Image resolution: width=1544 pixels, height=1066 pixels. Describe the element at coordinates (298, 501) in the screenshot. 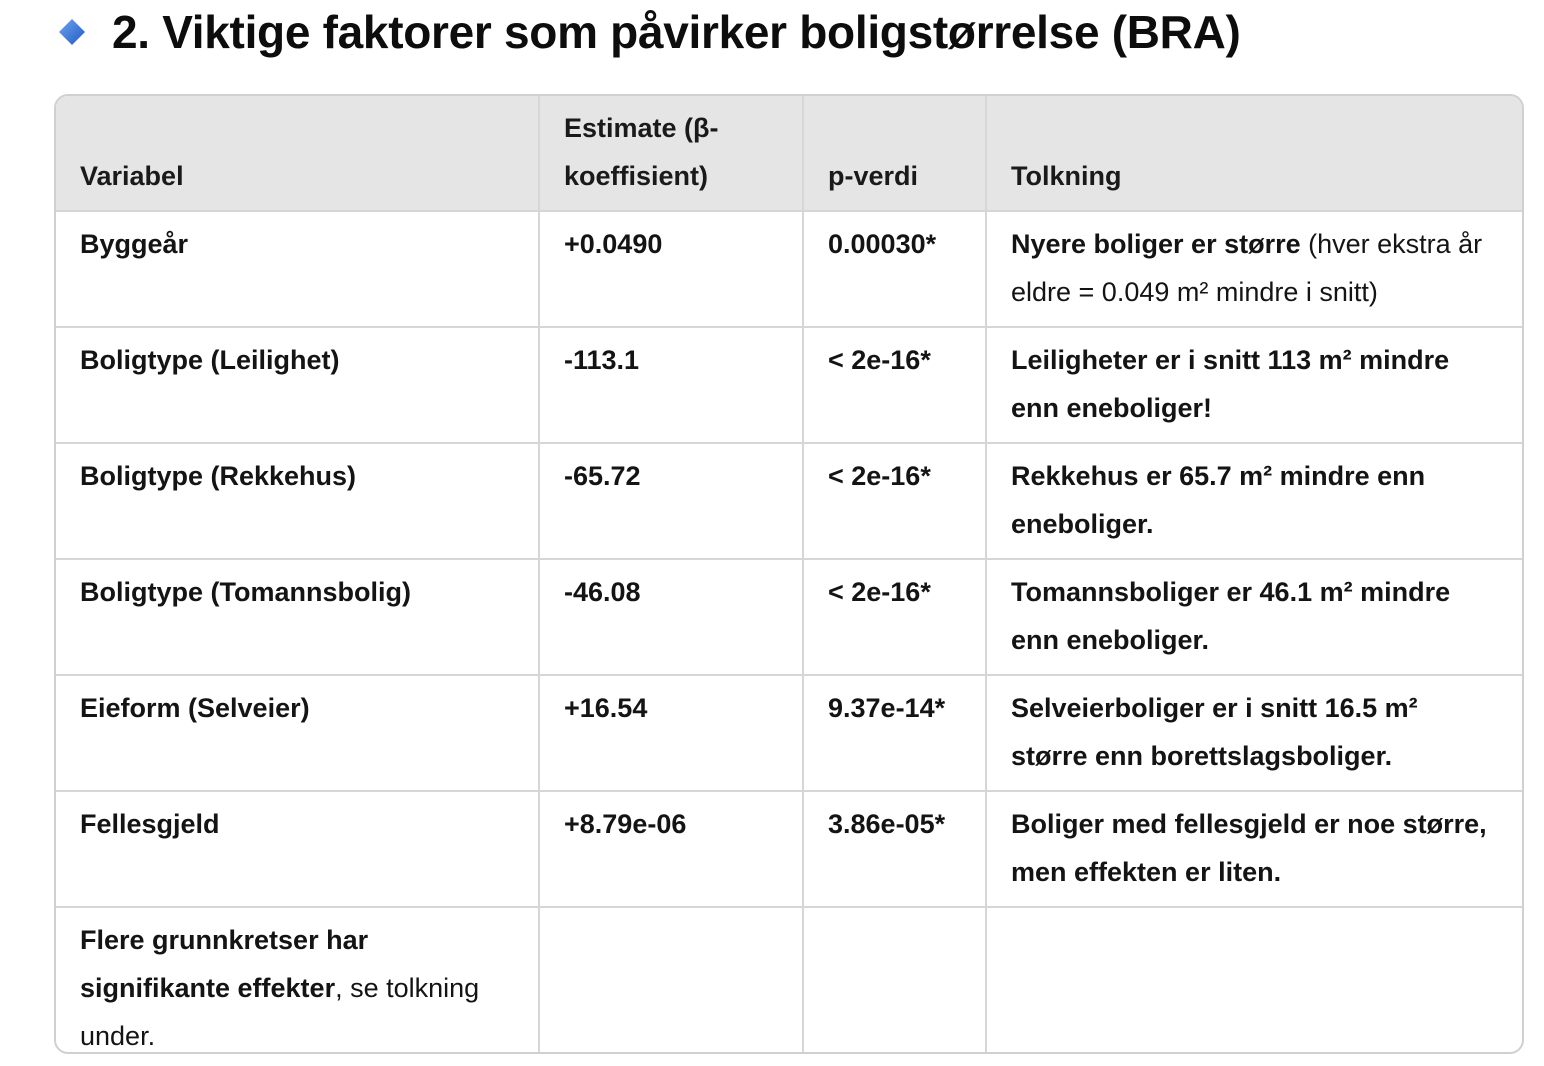

I see `cell-variable: Boligtype (Rekkehus)` at that location.